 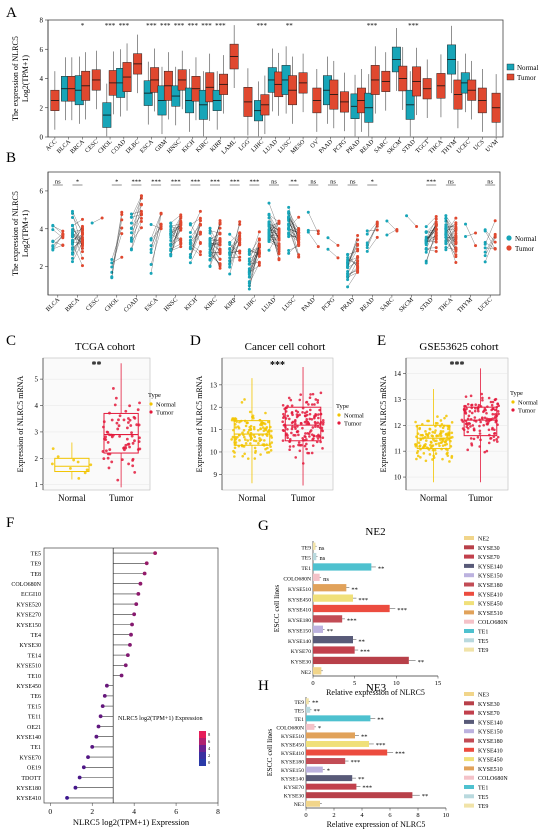 I want to click on panel-g-x-tick-label: 0, so click(x=312, y=683).